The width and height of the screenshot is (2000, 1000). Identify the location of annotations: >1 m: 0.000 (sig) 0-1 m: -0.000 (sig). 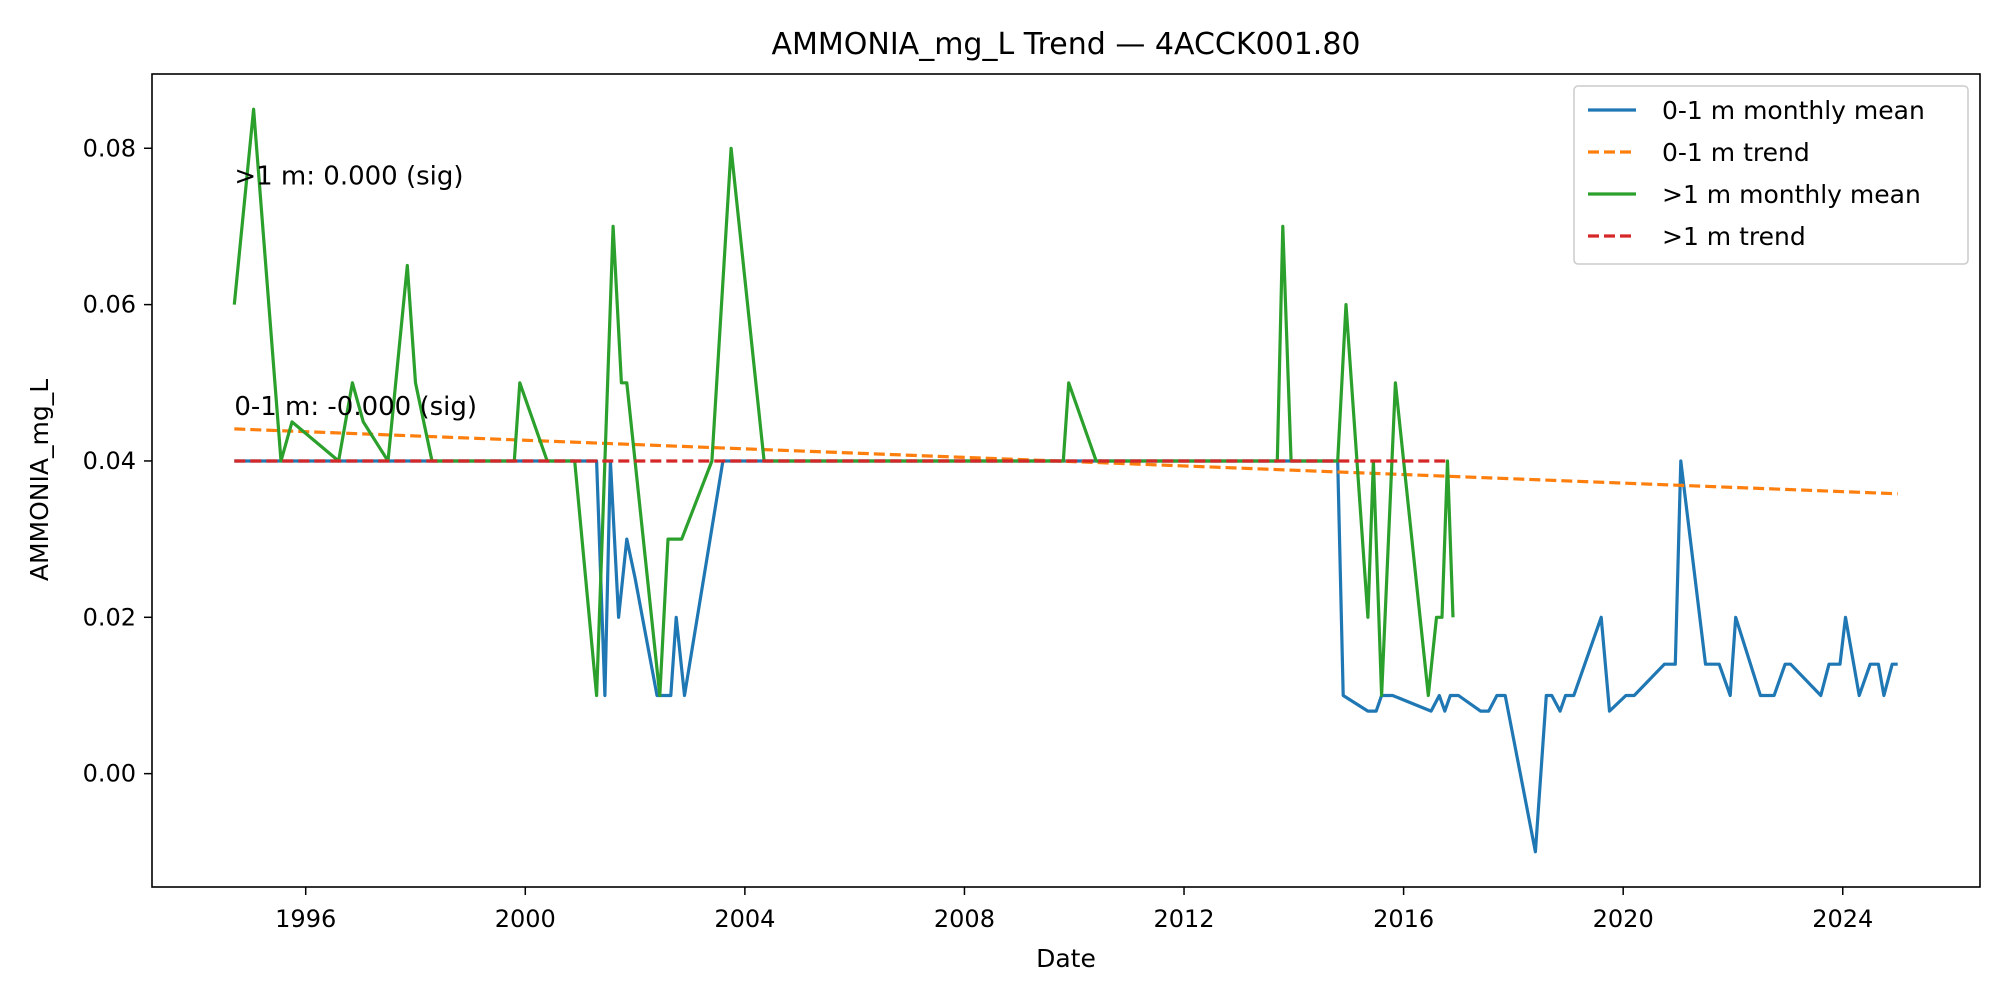
(355, 292).